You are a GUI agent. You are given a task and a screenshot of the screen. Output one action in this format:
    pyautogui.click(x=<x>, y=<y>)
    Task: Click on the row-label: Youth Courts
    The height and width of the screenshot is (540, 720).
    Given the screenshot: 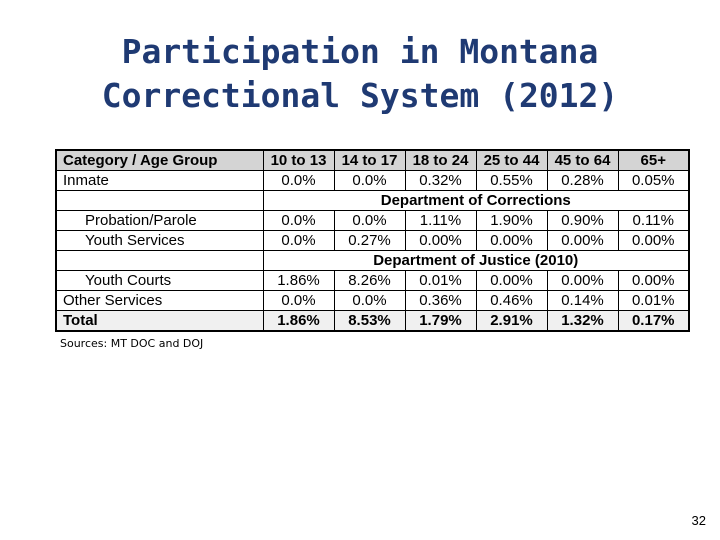 What is the action you would take?
    pyautogui.click(x=159, y=280)
    